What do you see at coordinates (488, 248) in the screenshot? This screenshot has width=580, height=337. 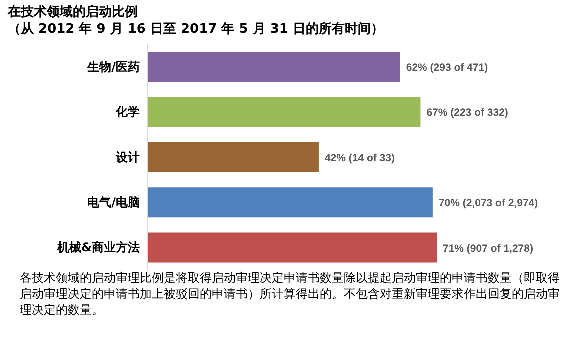 I see `data-label: 71% (907 of 1,278)` at bounding box center [488, 248].